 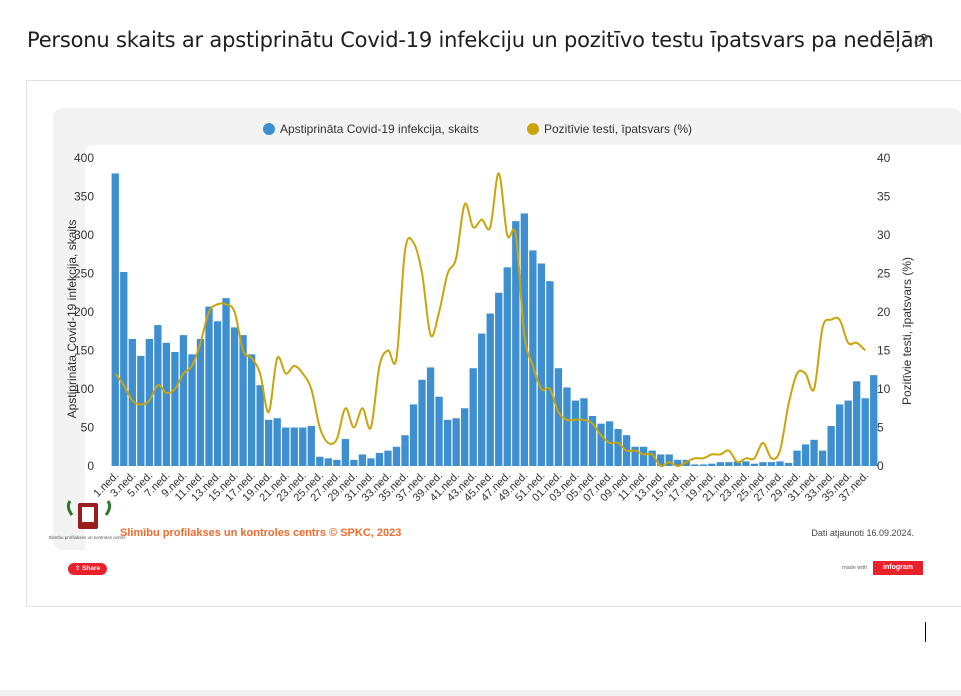 What do you see at coordinates (379, 129) in the screenshot?
I see `legend-label-bars: Apstiprināta Covid-19 infekcija, skaits` at bounding box center [379, 129].